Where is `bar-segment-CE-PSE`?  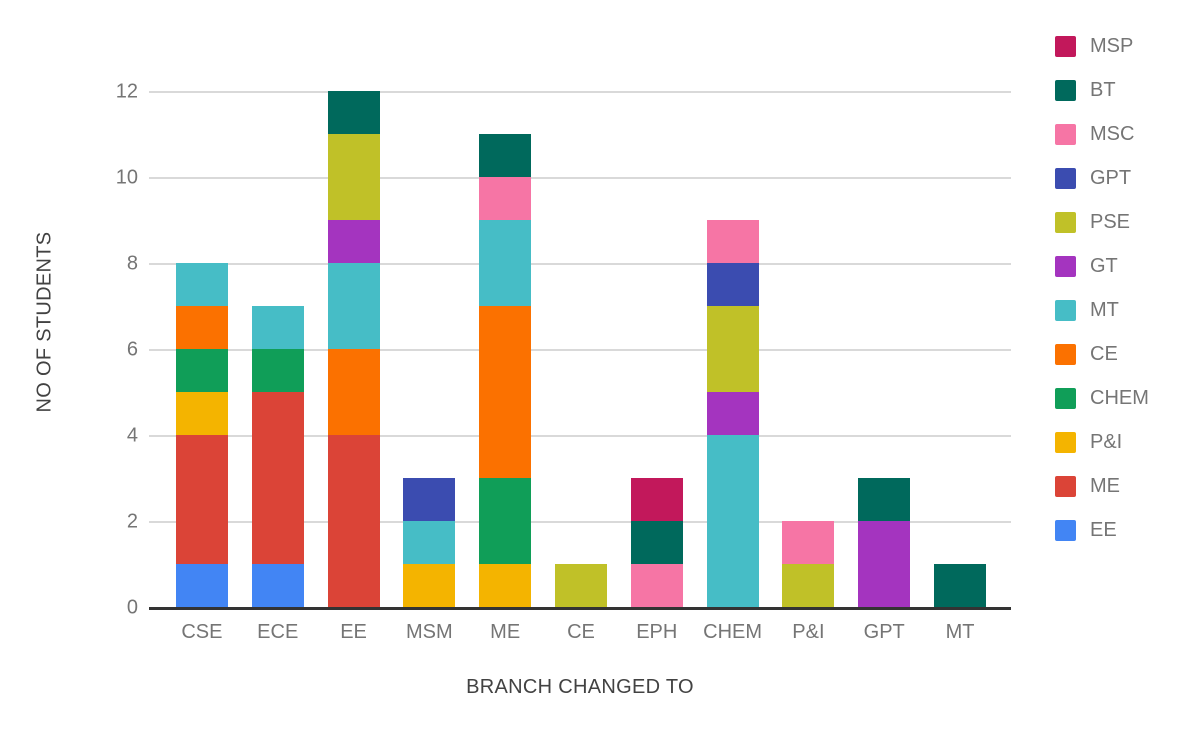
bar-segment-CE-PSE is located at coordinates (580, 585).